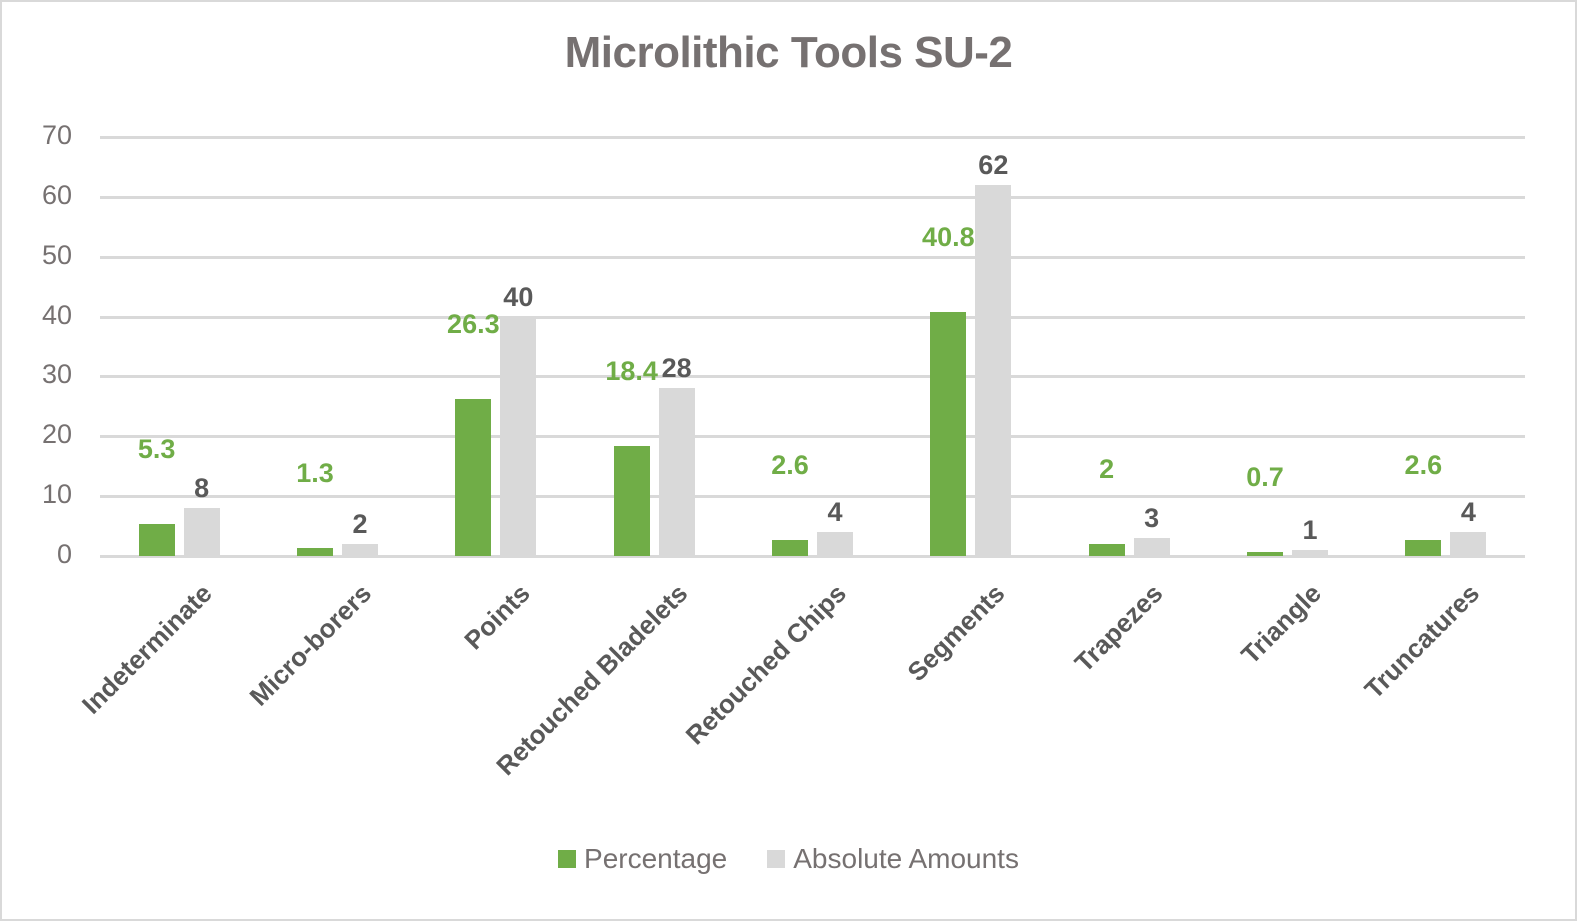  I want to click on y-axis-tick-label: 0, so click(64, 554).